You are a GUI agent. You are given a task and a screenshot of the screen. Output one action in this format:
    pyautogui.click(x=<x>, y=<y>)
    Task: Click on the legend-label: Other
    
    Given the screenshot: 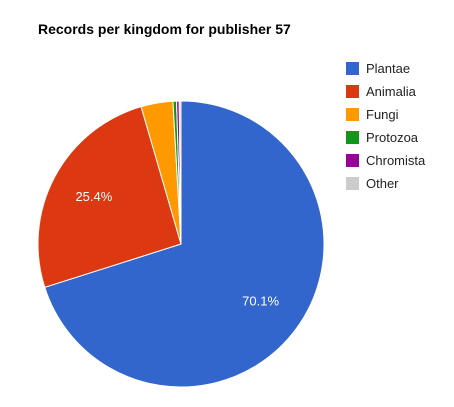 What is the action you would take?
    pyautogui.click(x=382, y=183)
    